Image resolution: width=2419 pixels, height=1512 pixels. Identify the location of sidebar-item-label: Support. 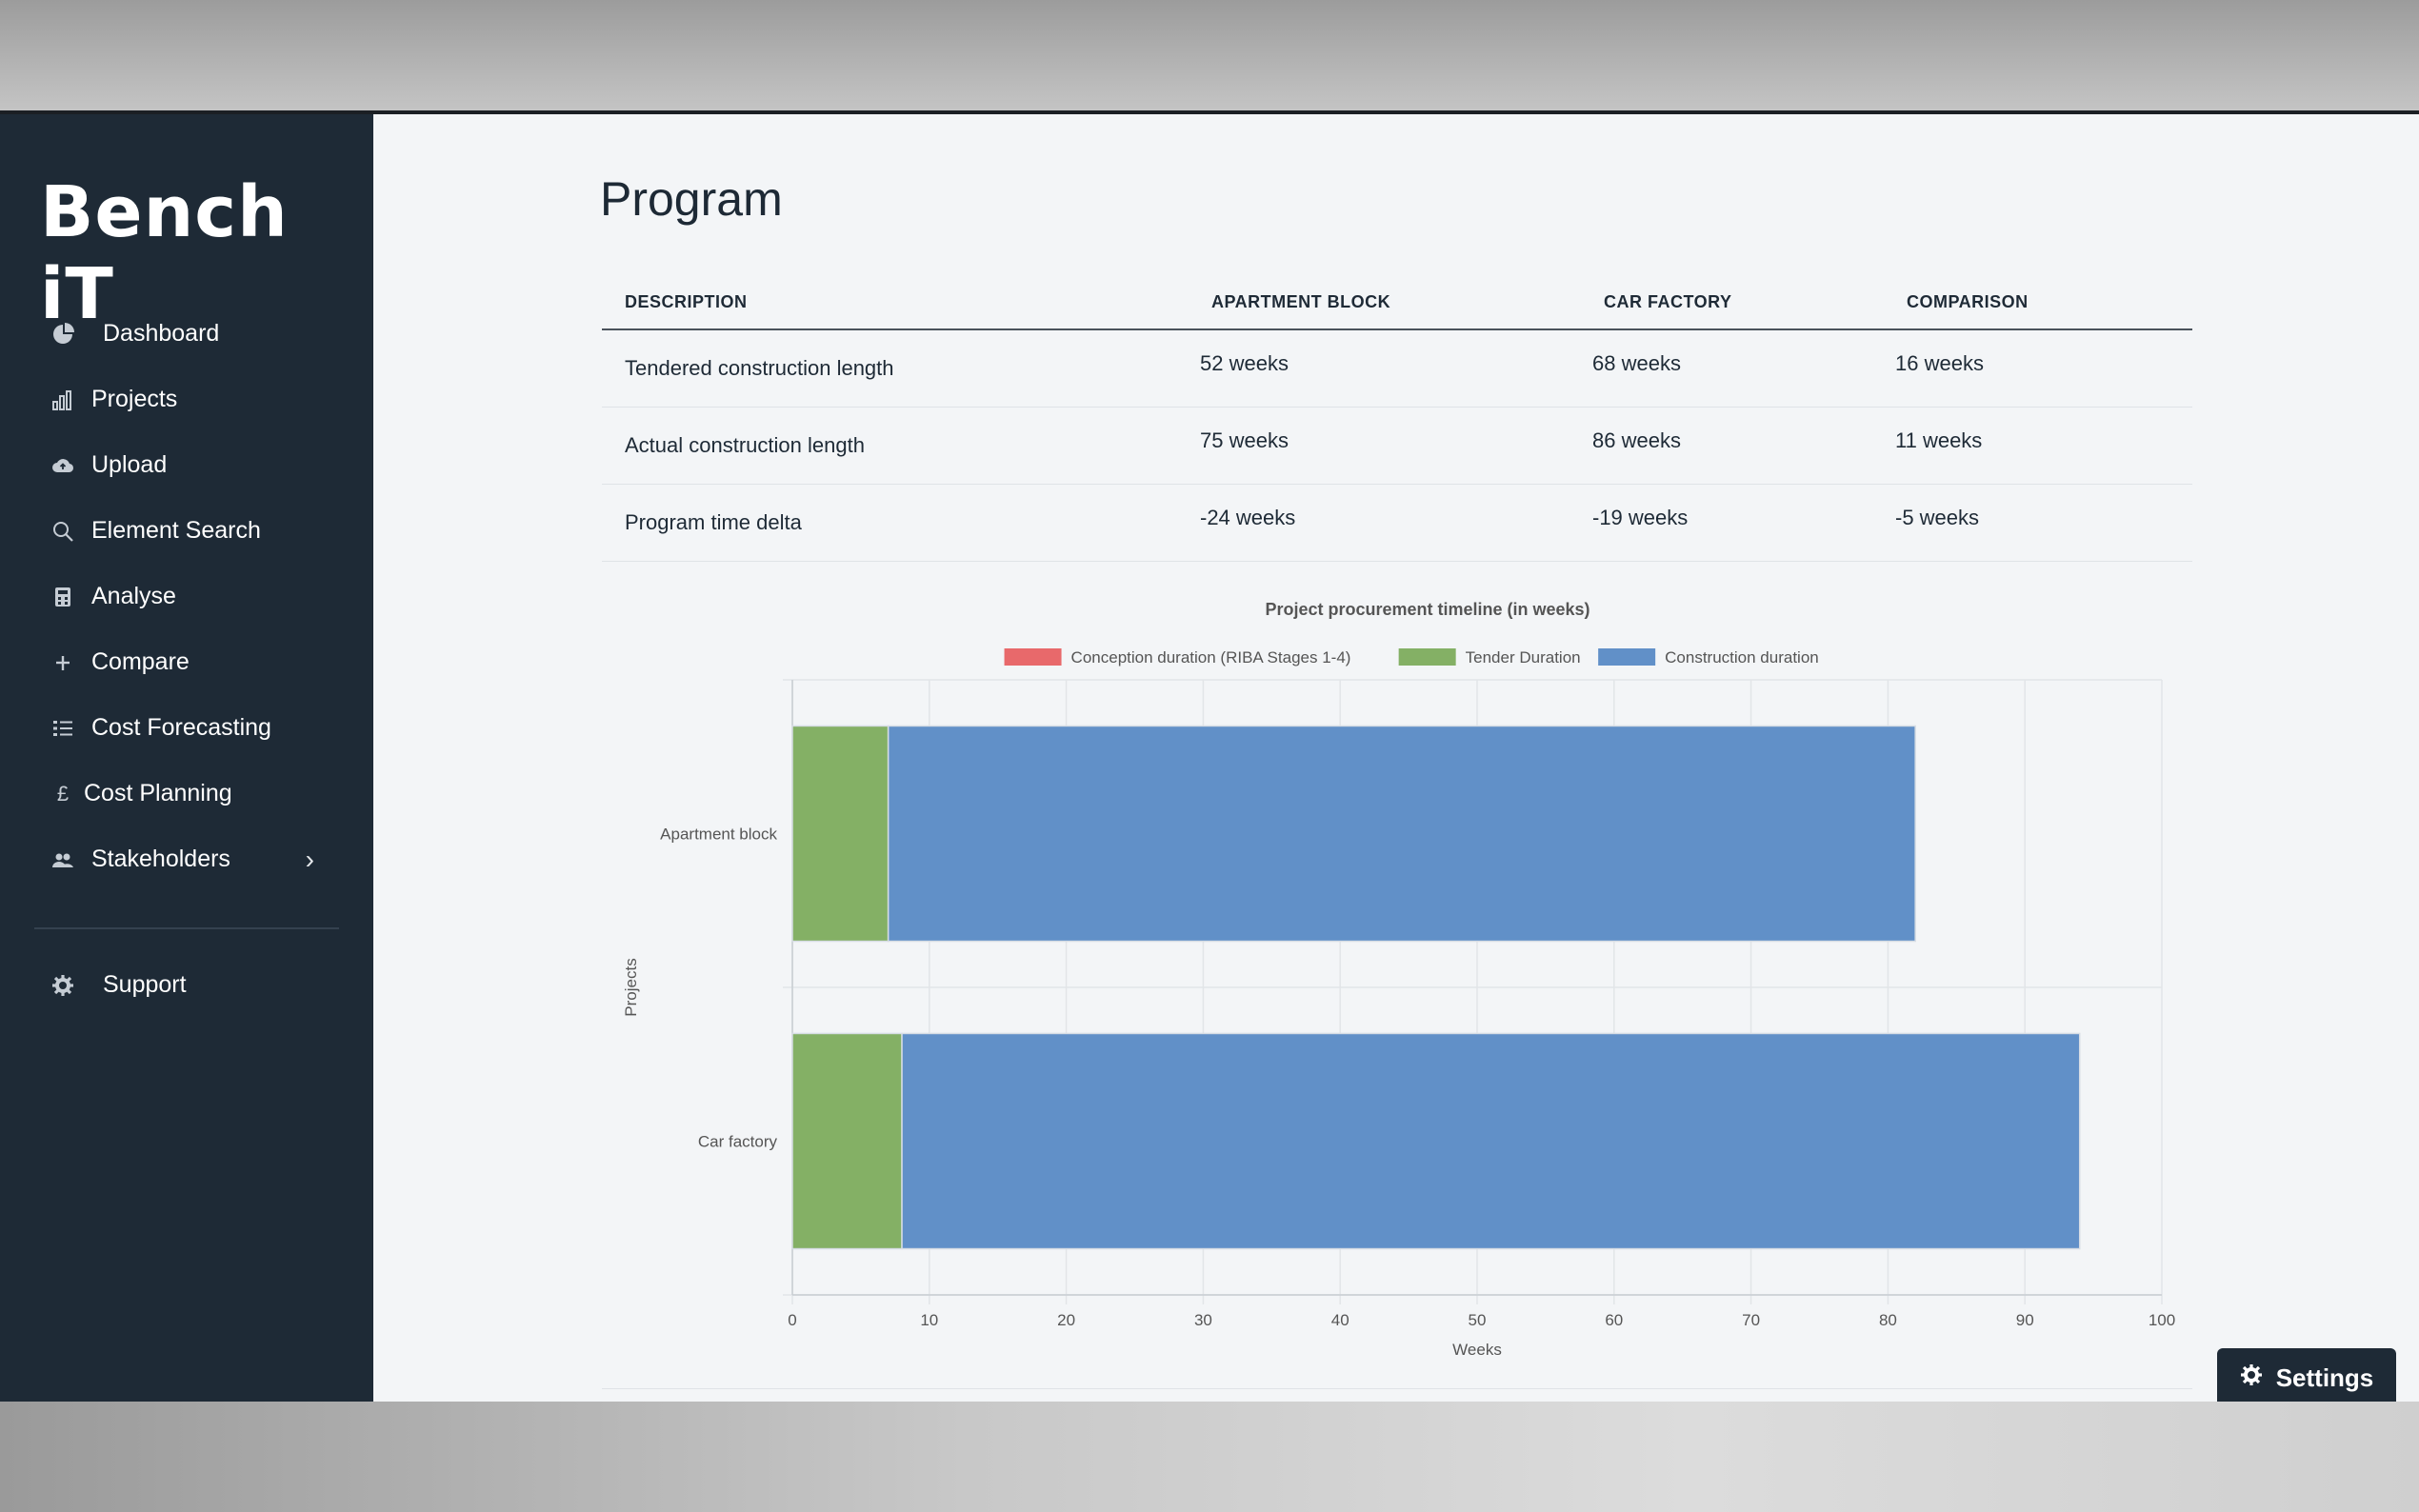
(145, 984).